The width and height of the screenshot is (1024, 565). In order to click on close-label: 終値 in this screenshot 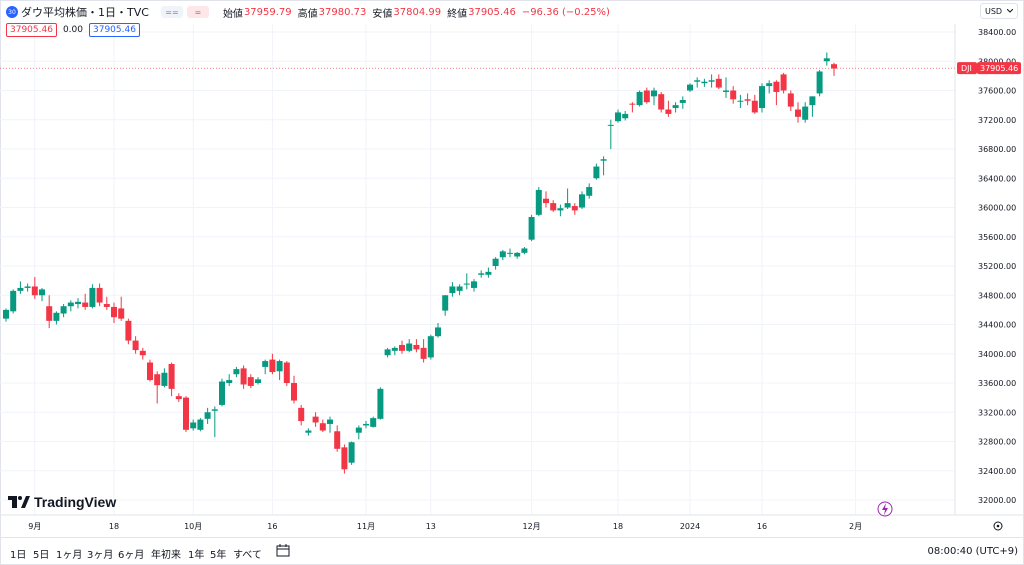, I will do `click(457, 14)`.